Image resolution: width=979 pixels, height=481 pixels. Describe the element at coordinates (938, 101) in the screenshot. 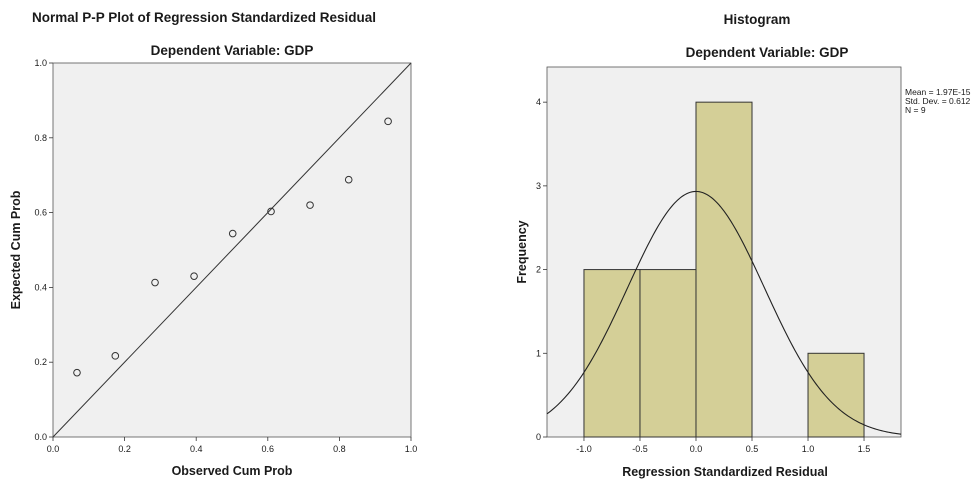

I see `hist-stat-sd: Std. Dev. = 0.612` at that location.